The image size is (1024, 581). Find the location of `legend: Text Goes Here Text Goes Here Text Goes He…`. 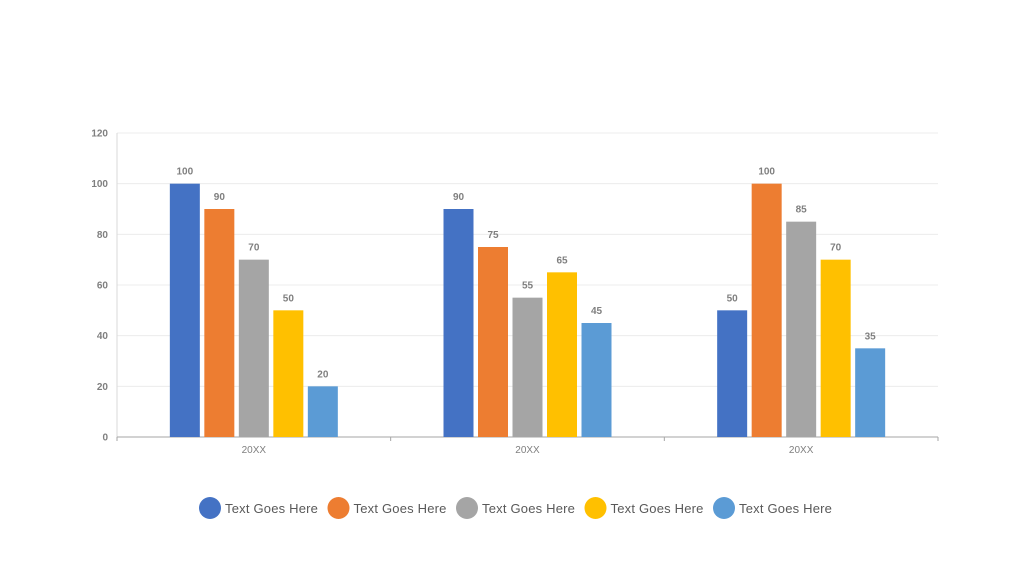

legend: Text Goes Here Text Goes Here Text Goes He… is located at coordinates (515, 508).